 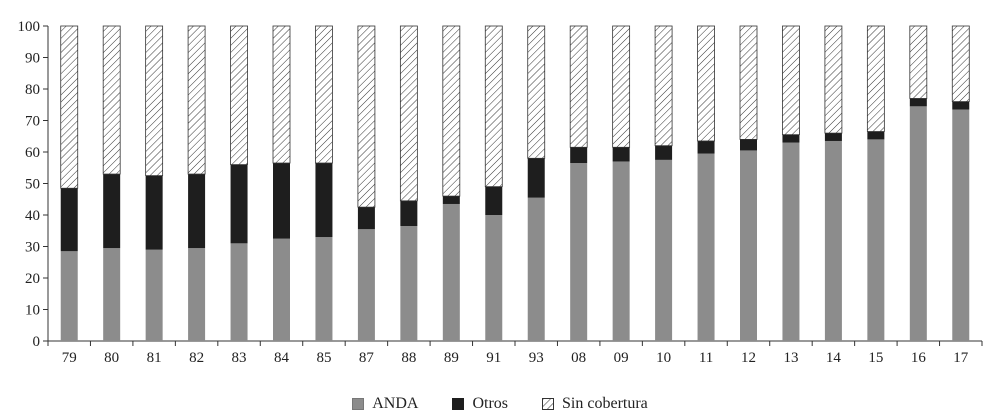 What do you see at coordinates (154, 358) in the screenshot?
I see `x-tick-label: 81` at bounding box center [154, 358].